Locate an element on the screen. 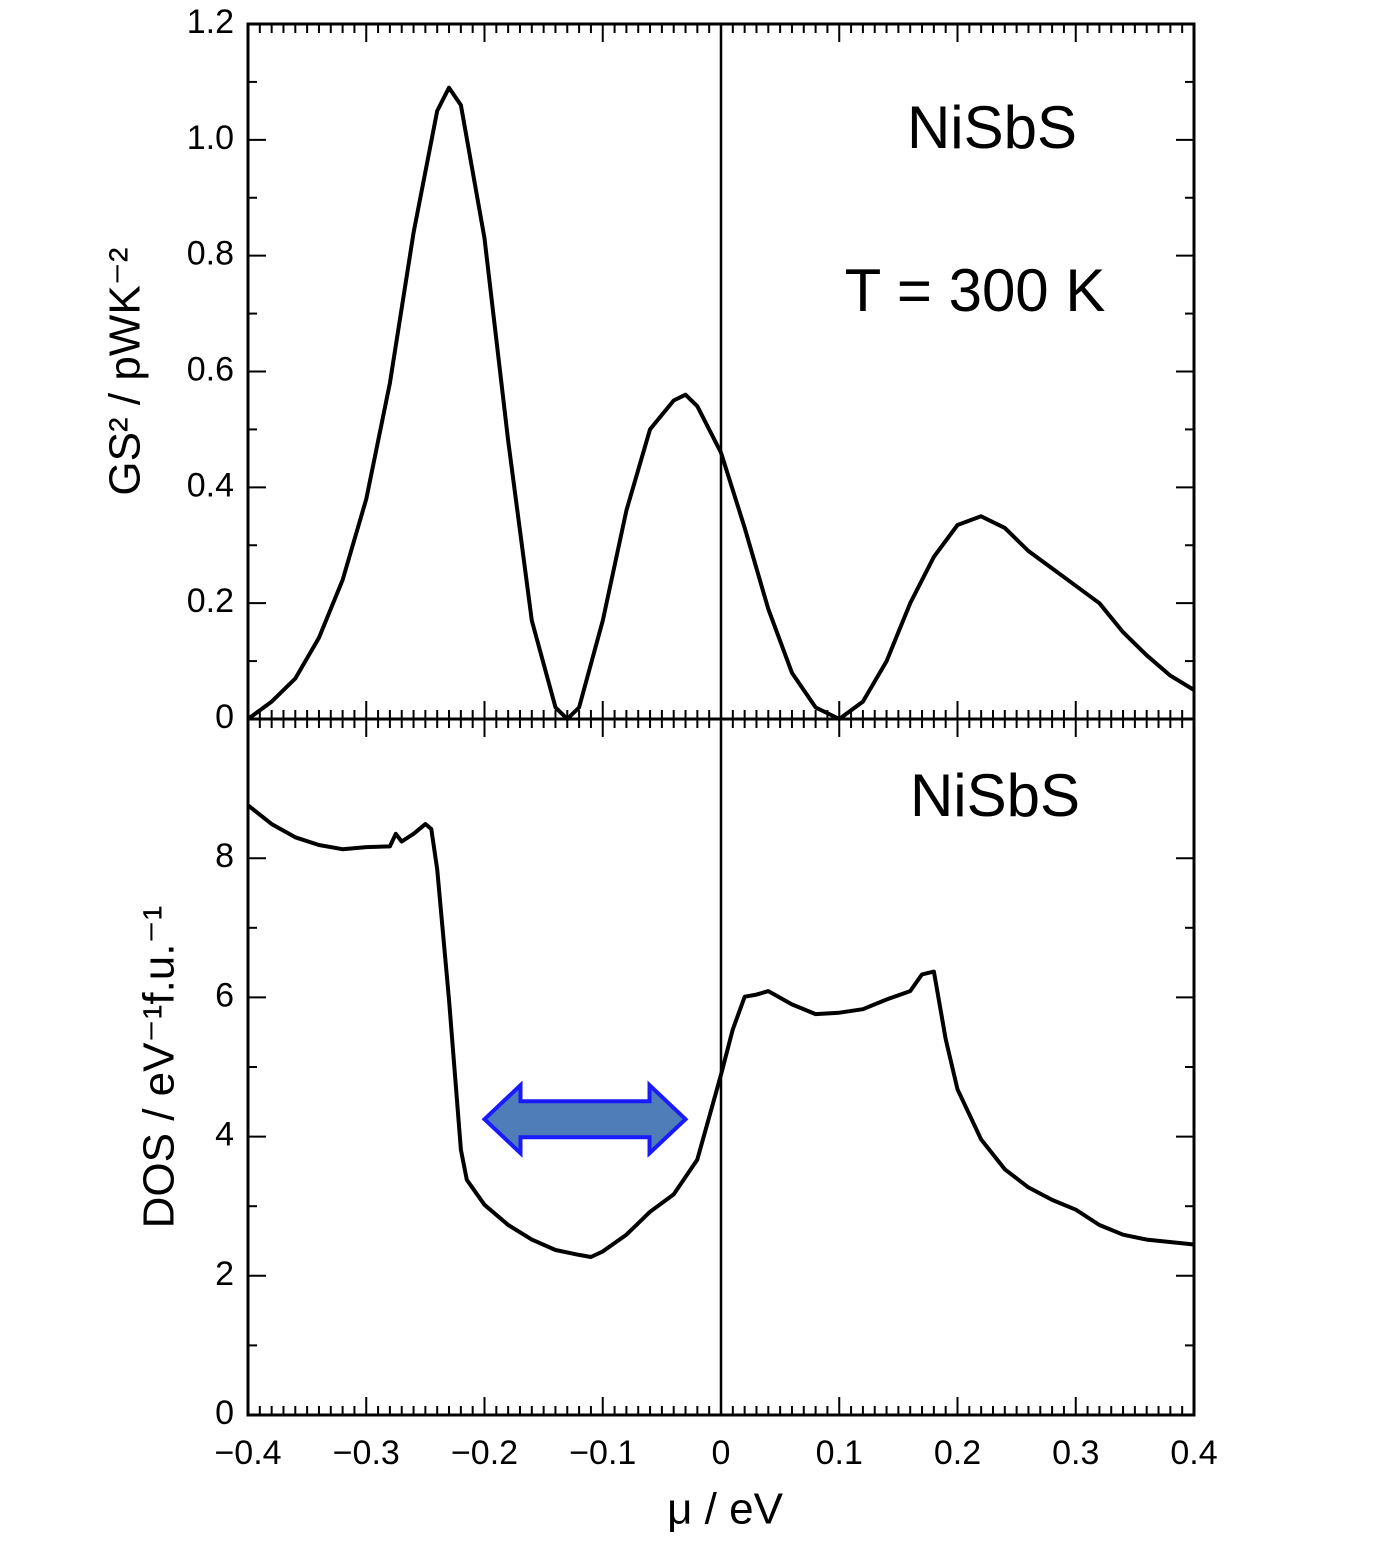 This screenshot has height=1551, width=1388. double-arrow is located at coordinates (585, 1119).